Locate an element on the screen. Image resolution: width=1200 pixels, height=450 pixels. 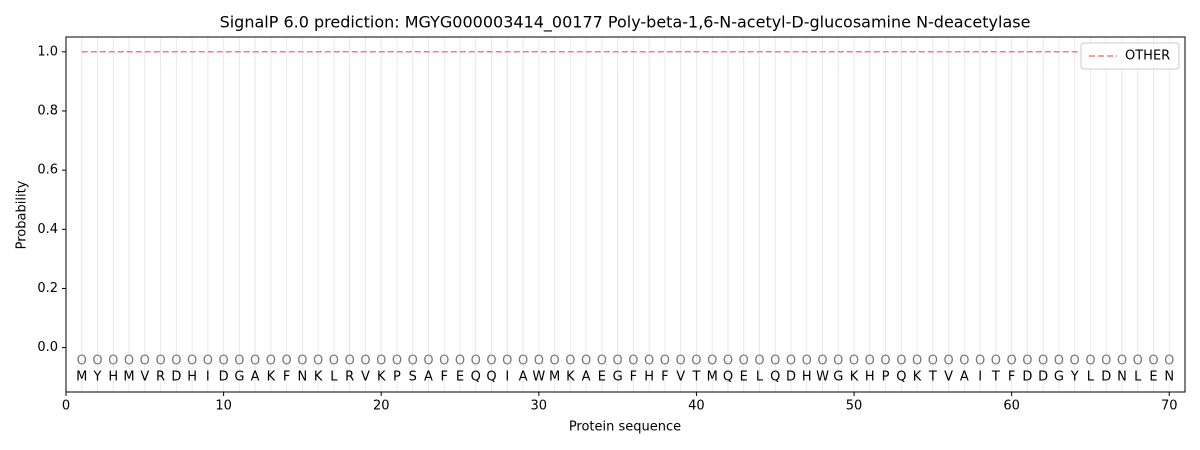
y-axis-label: Probability is located at coordinates (22, 214).